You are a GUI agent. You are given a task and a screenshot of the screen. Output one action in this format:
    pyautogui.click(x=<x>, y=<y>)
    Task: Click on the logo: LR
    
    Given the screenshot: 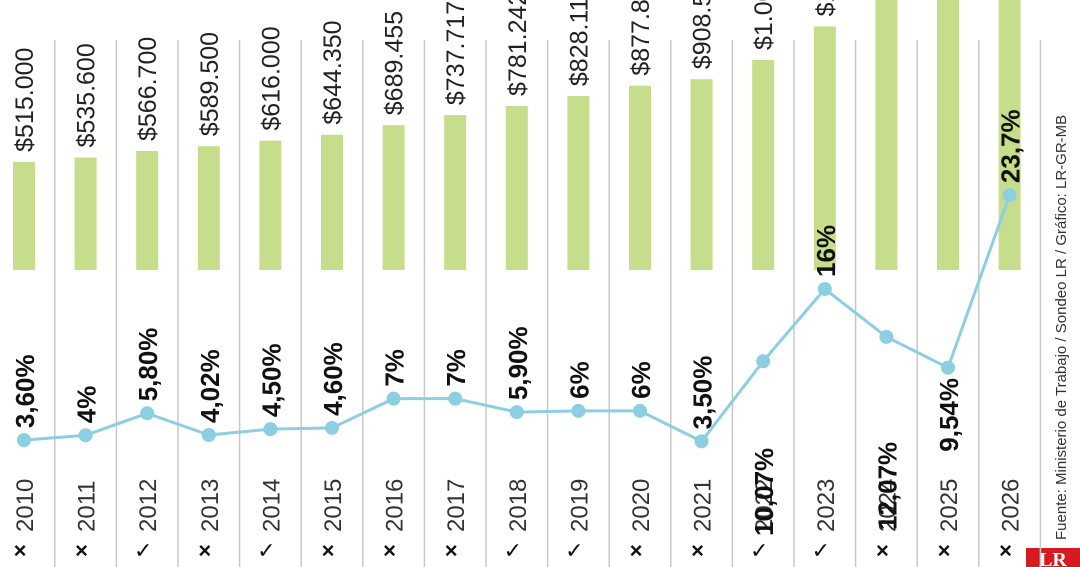 What is the action you would take?
    pyautogui.click(x=1053, y=558)
    